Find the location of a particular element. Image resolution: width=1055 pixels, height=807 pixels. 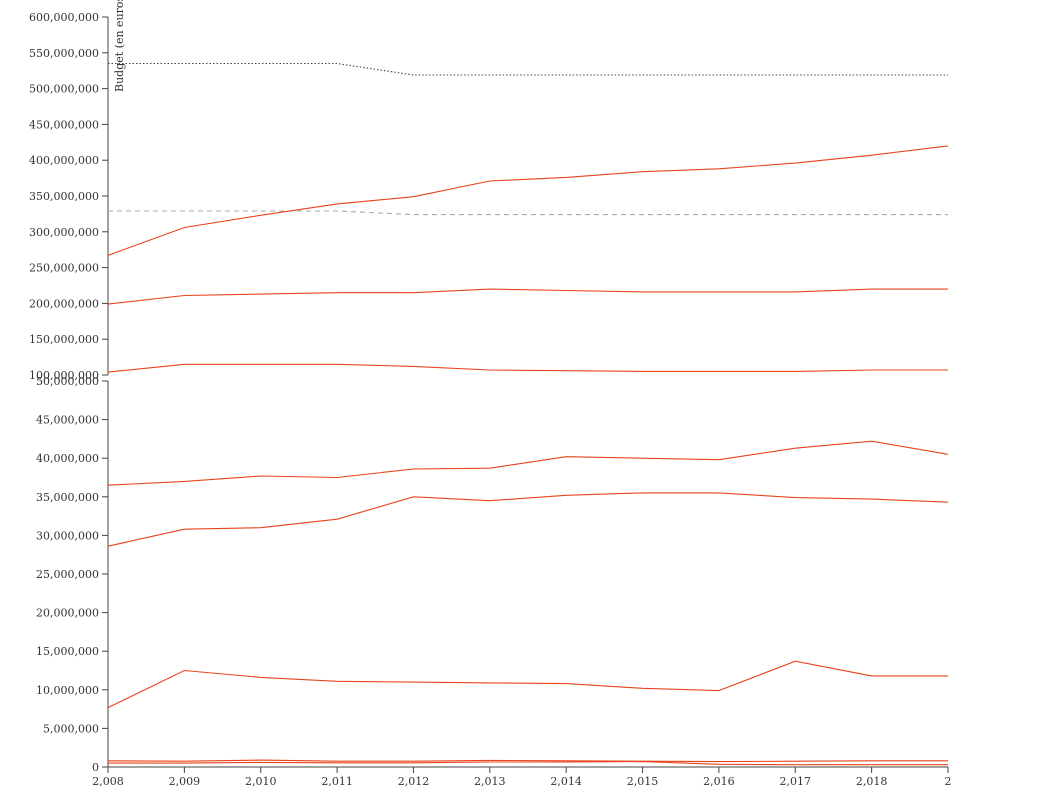

top-y-tick: 450,000,000 is located at coordinates (68, 124).